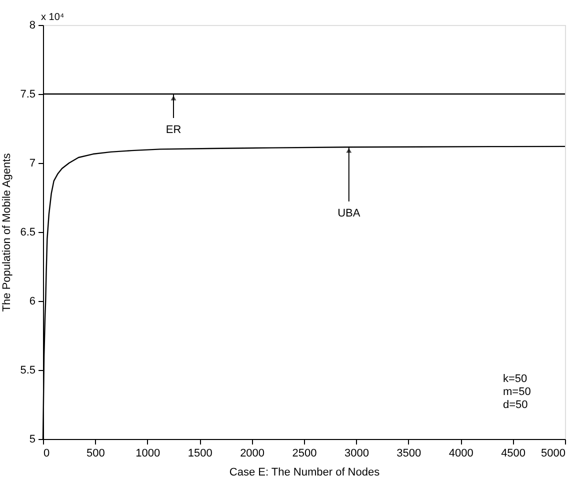 Image resolution: width=583 pixels, height=484 pixels. I want to click on y-tick-label: 6.5, so click(28, 232).